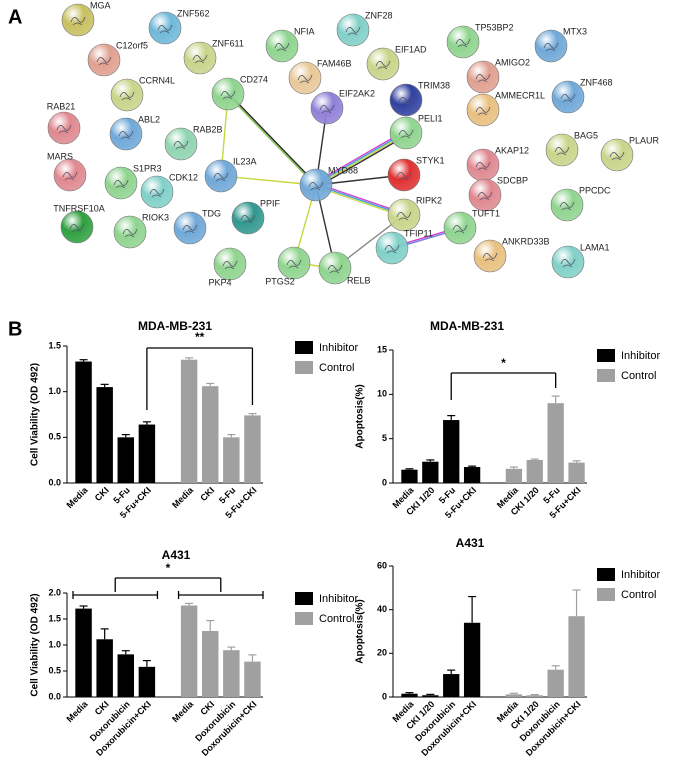  Describe the element at coordinates (54, 644) in the screenshot. I see `y-tick-label: 1.0` at that location.